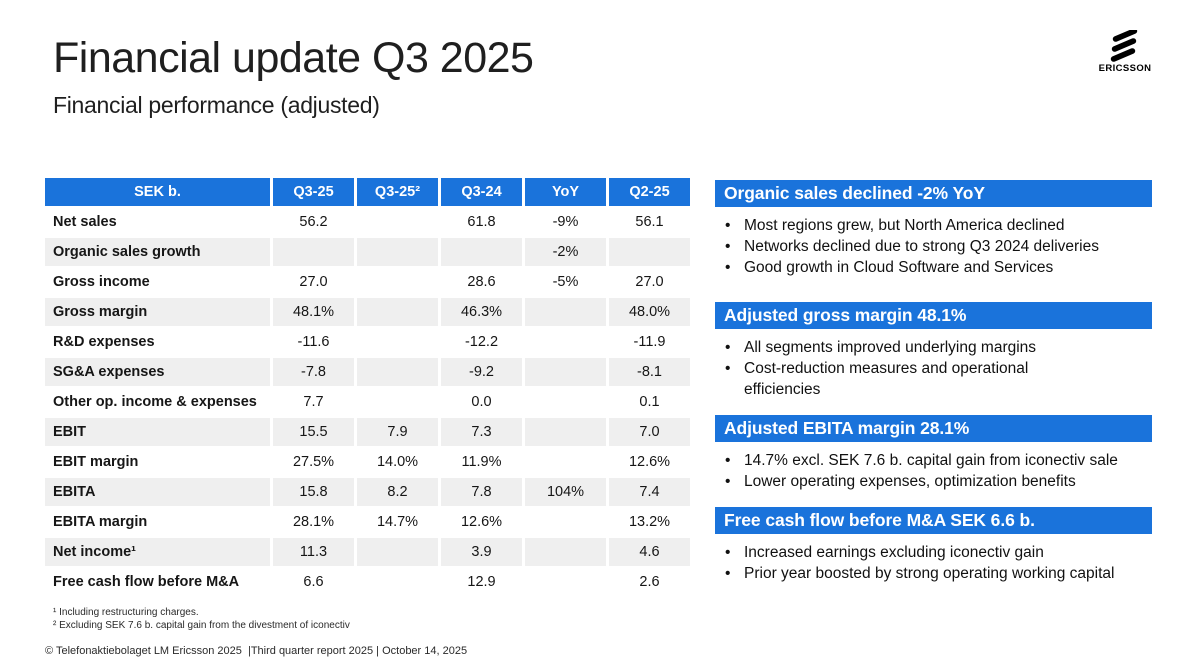 Image resolution: width=1190 pixels, height=663 pixels. What do you see at coordinates (104, 342) in the screenshot?
I see `row-label: R&D expenses` at bounding box center [104, 342].